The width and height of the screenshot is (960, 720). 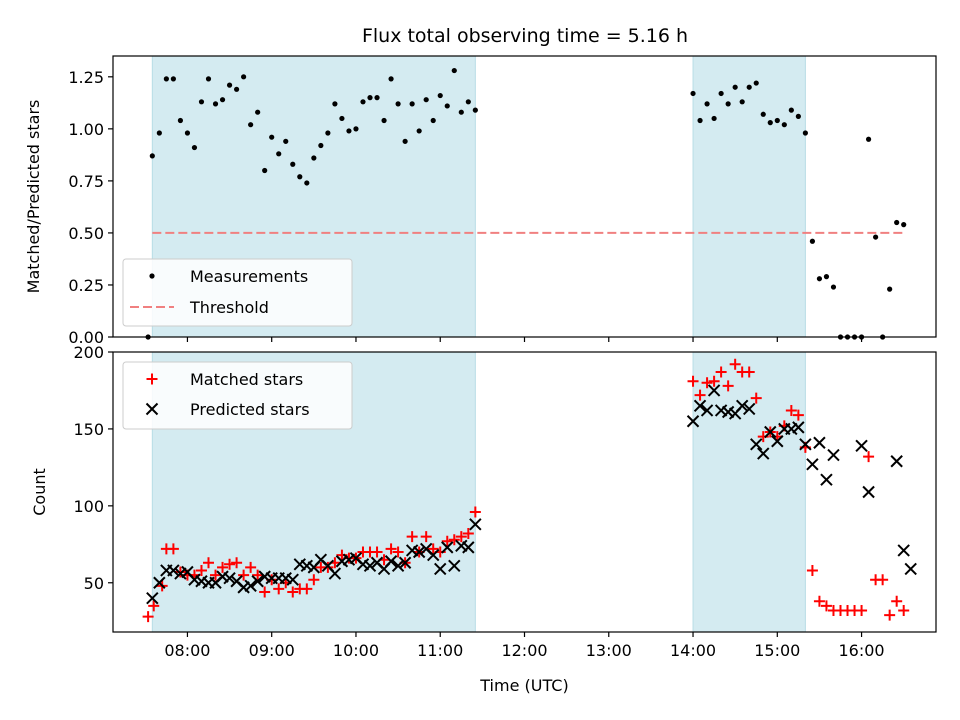 What do you see at coordinates (862, 650) in the screenshot?
I see `x-tick-label: 16:00` at bounding box center [862, 650].